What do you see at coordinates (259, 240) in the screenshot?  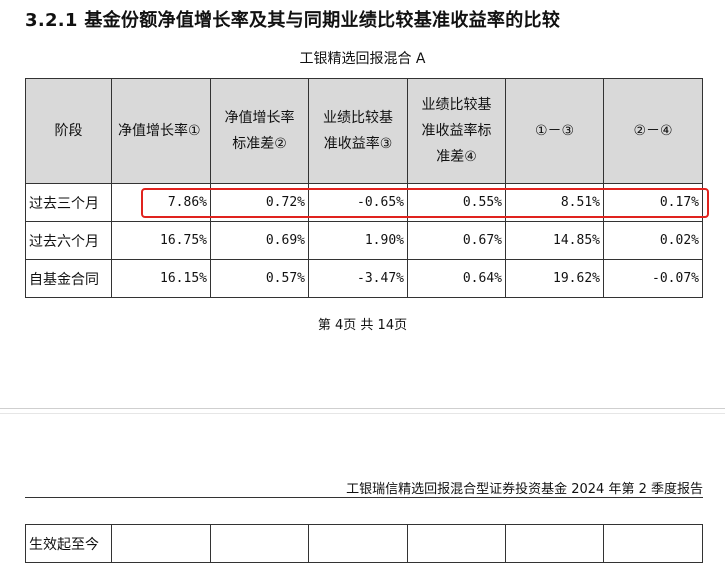 I see `cell-value: 0.69%` at bounding box center [259, 240].